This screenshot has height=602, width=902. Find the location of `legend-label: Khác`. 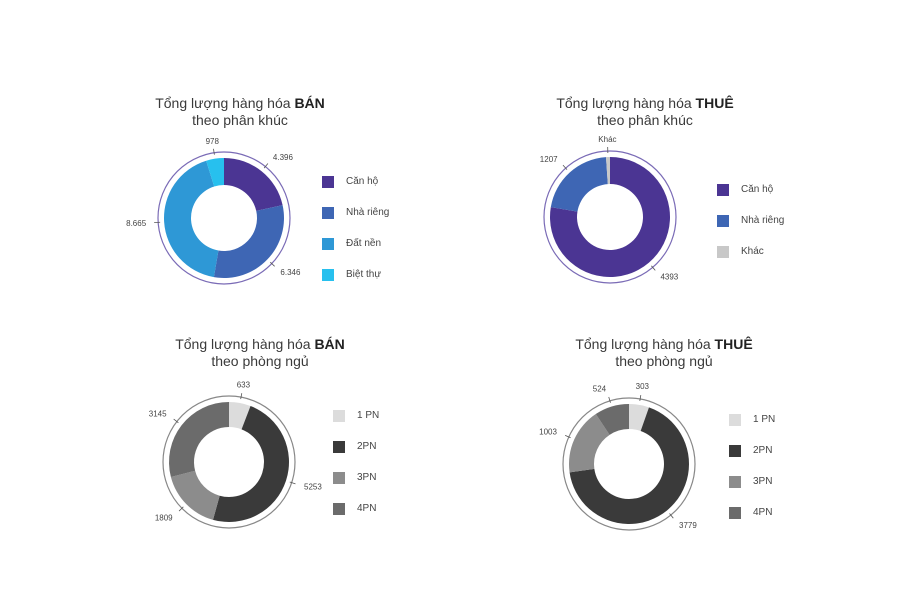

legend-label: Khác is located at coordinates (752, 251).